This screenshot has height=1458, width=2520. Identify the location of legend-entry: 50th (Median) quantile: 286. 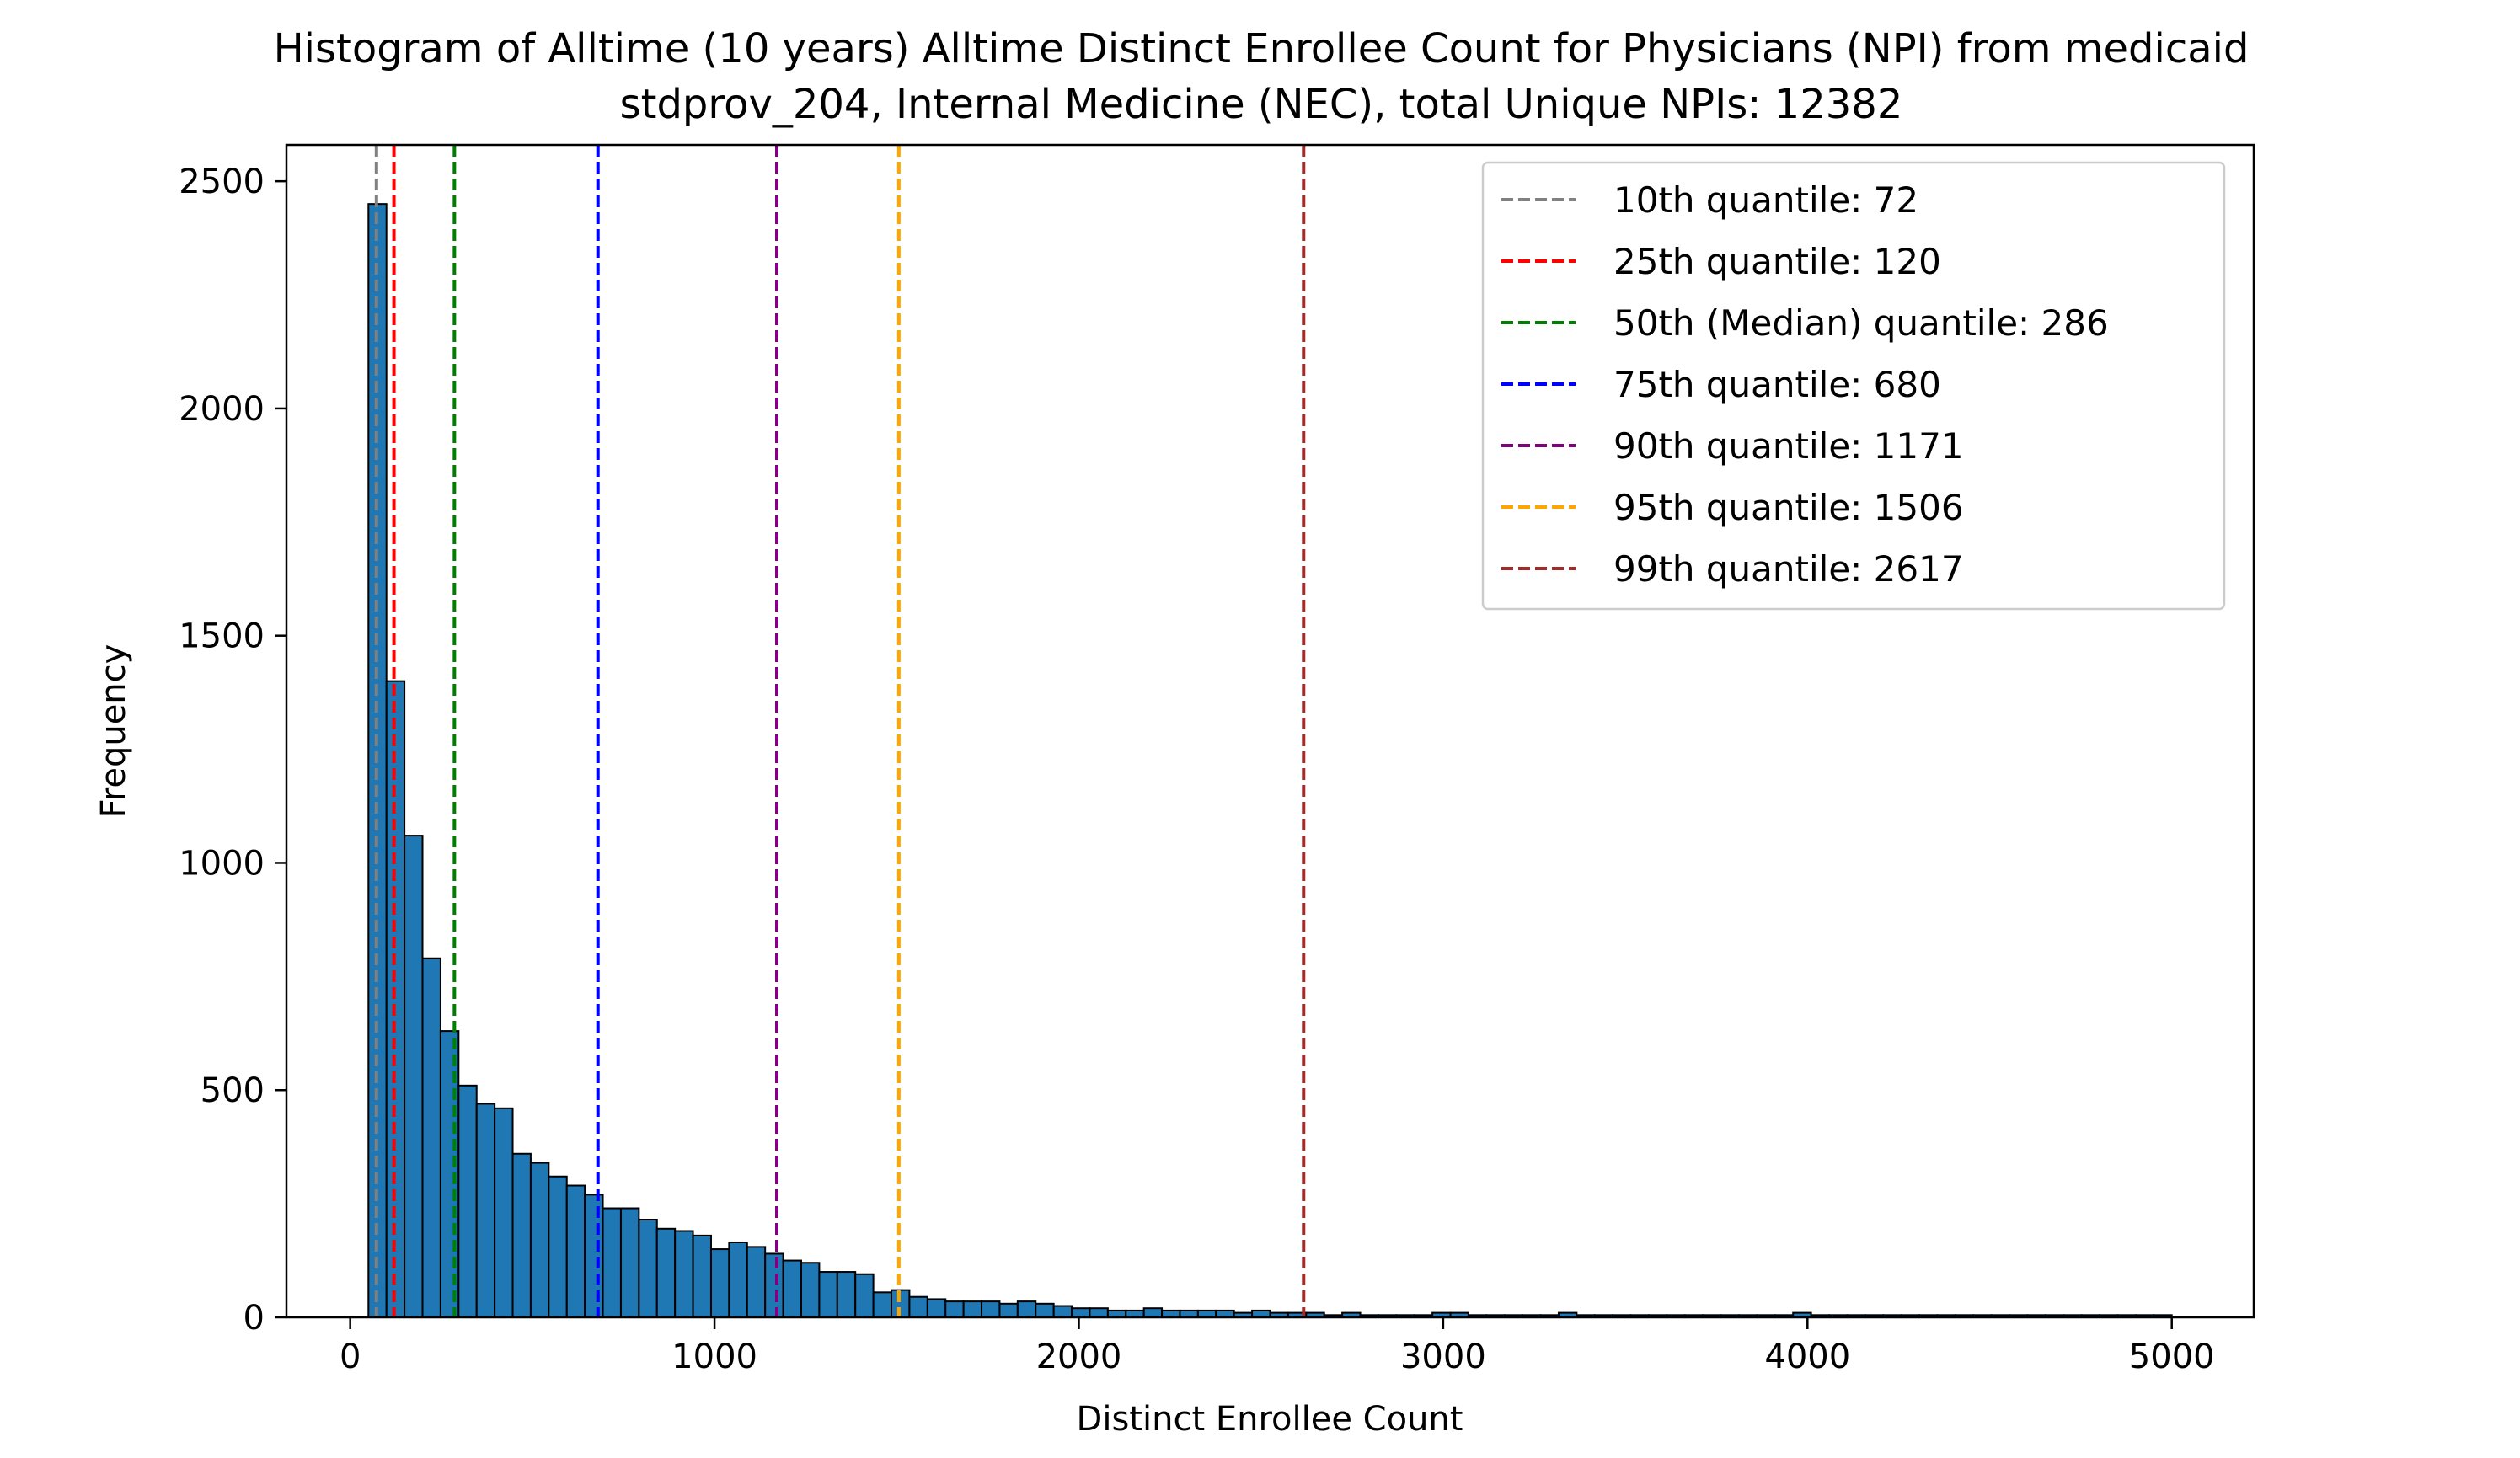
(1861, 323).